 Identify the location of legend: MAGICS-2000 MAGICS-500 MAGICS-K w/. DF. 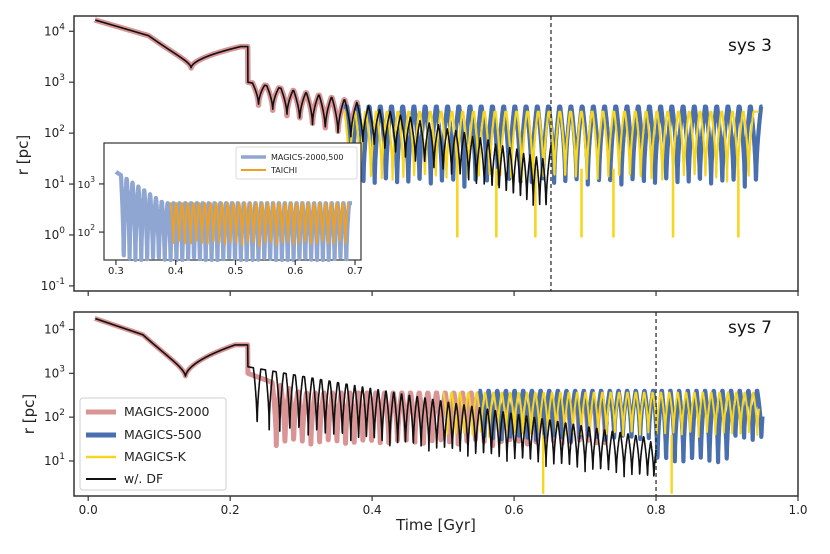
(153, 444).